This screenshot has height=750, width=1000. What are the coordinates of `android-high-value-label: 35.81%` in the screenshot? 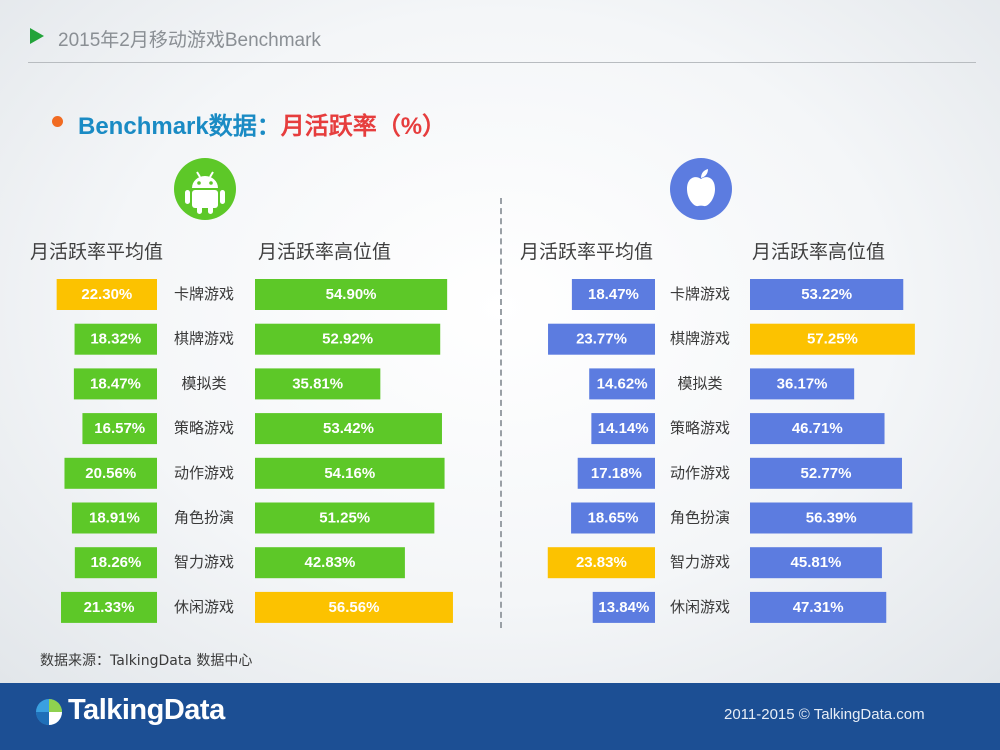 It's located at (317, 383).